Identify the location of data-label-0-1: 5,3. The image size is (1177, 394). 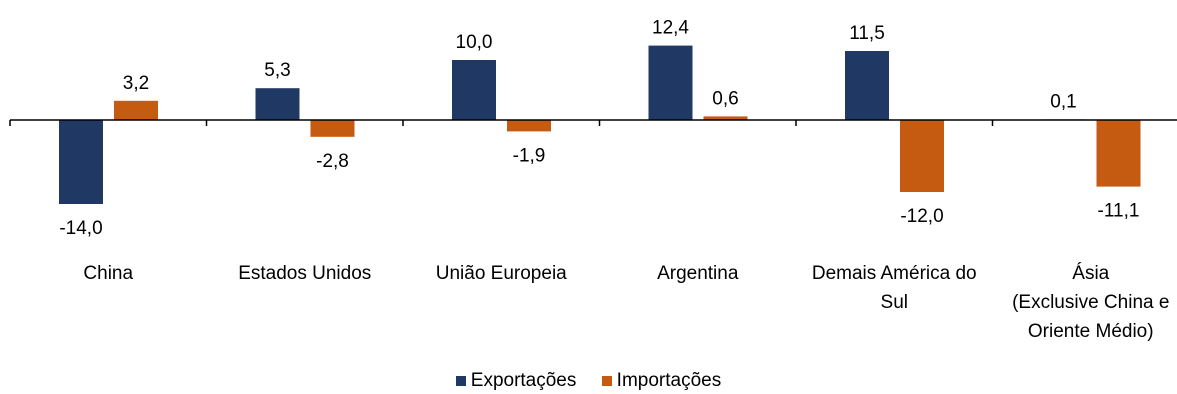
(277, 70).